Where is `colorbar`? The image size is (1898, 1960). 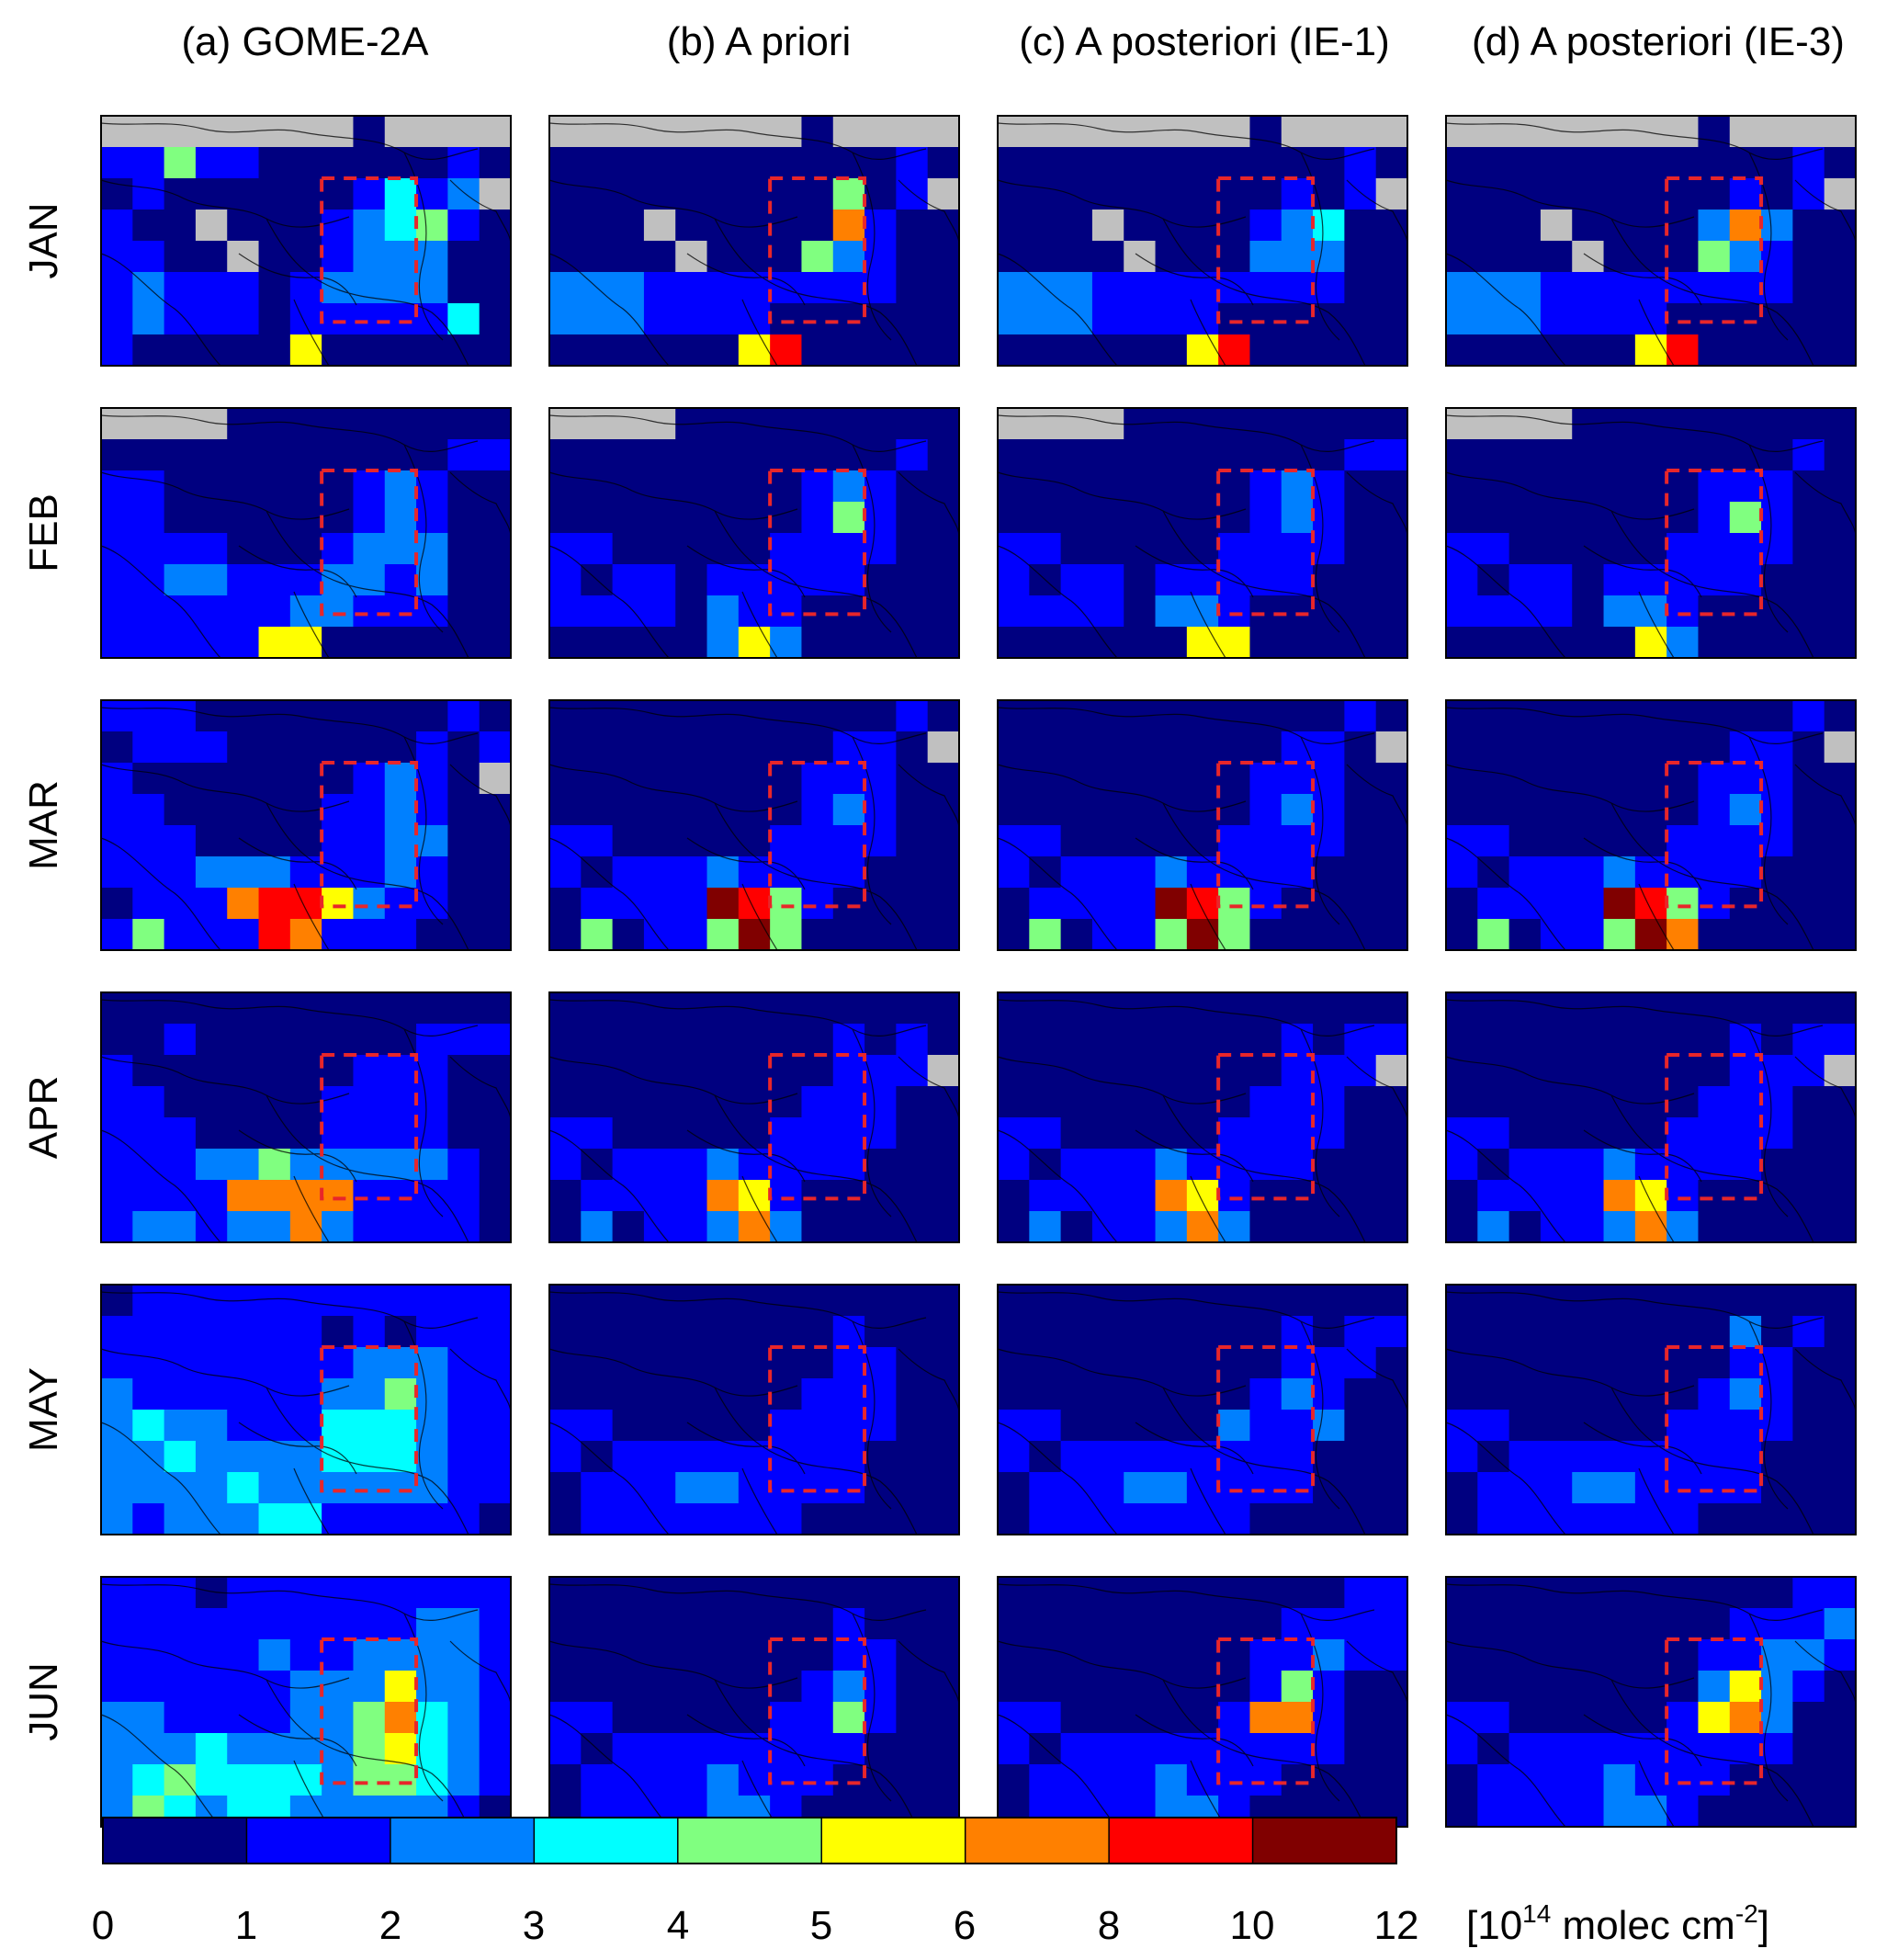
colorbar is located at coordinates (749, 1840).